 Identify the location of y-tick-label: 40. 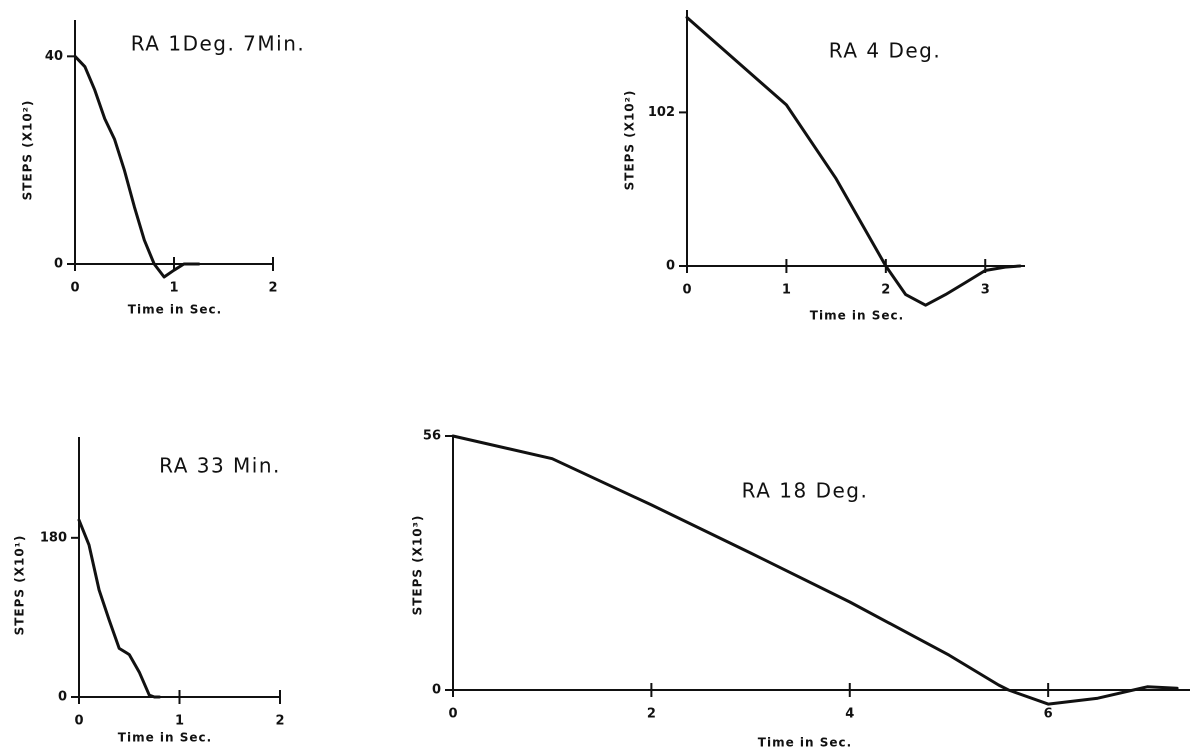
(54, 56).